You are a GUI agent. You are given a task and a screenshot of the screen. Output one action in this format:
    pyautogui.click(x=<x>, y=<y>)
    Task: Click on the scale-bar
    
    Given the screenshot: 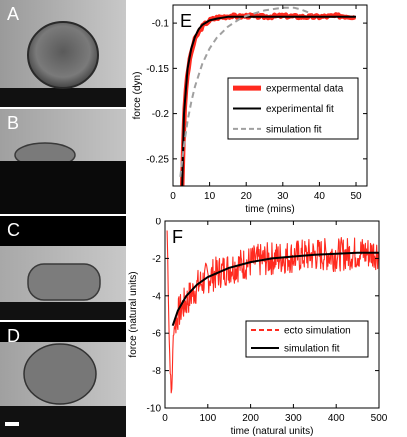 What is the action you would take?
    pyautogui.click(x=12, y=424)
    